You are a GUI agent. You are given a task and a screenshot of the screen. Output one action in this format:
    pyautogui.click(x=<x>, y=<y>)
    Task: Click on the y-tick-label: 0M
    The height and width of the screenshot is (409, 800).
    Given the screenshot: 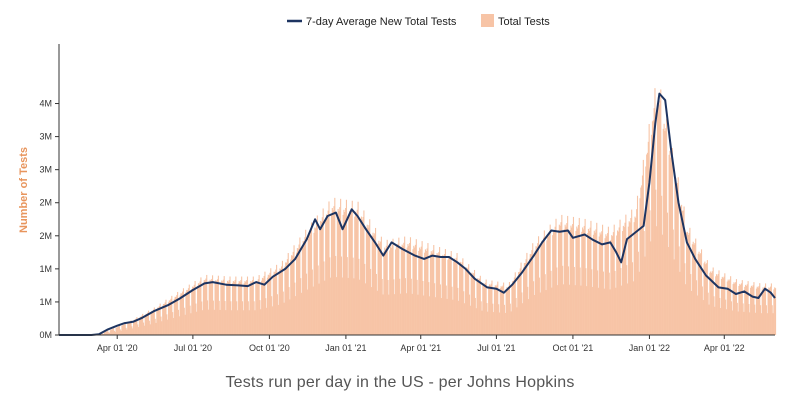 What is the action you would take?
    pyautogui.click(x=45, y=335)
    